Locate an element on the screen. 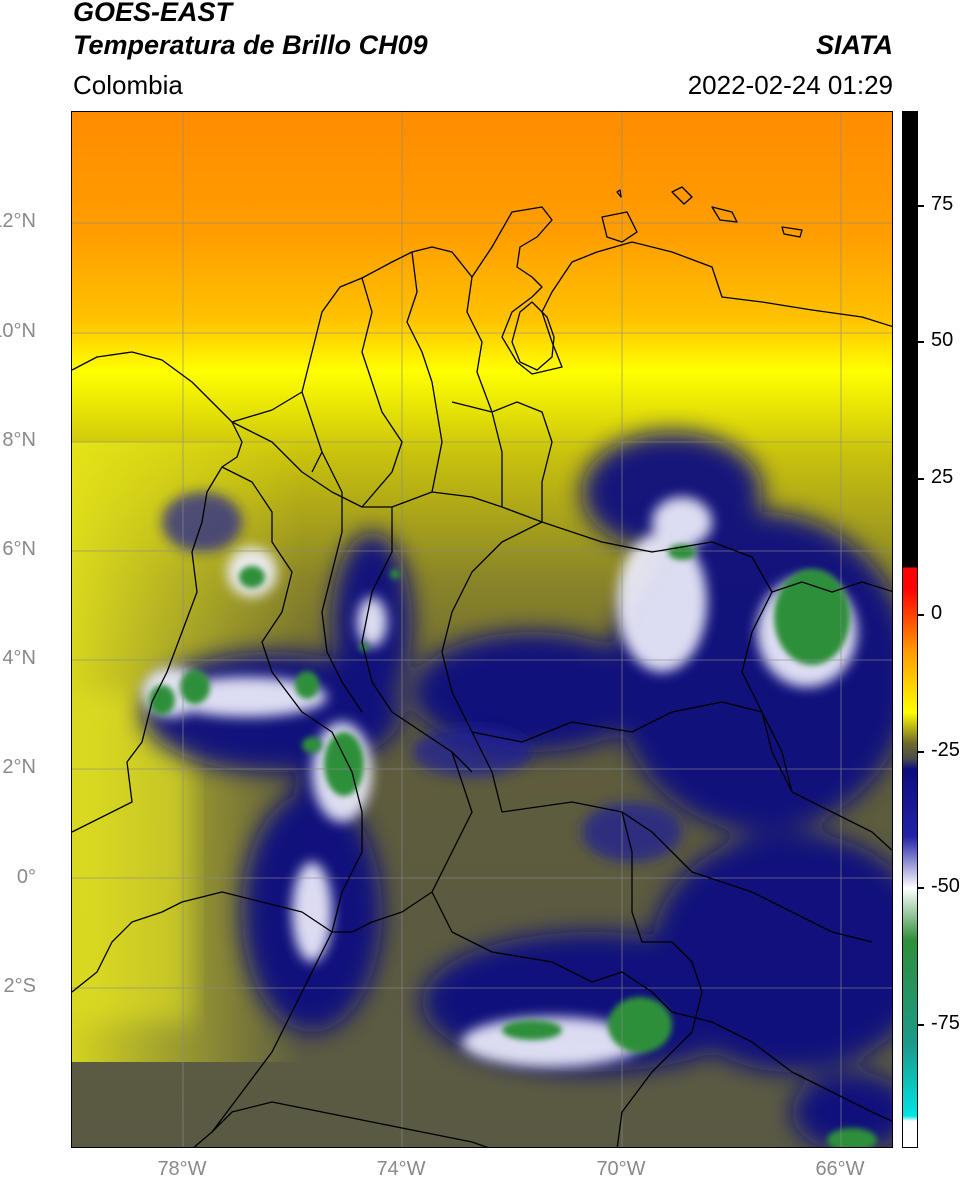 This screenshot has height=1190, width=966. longitude-label: 66°W is located at coordinates (840, 1169).